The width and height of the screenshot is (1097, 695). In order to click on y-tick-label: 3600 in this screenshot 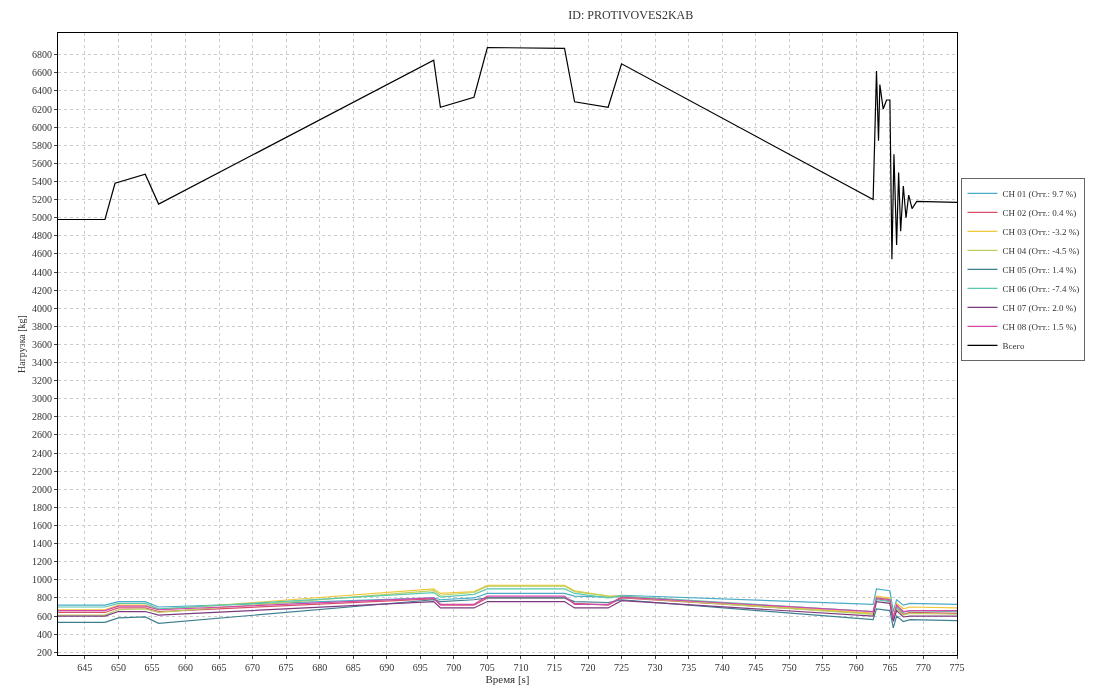, I will do `click(42, 344)`.